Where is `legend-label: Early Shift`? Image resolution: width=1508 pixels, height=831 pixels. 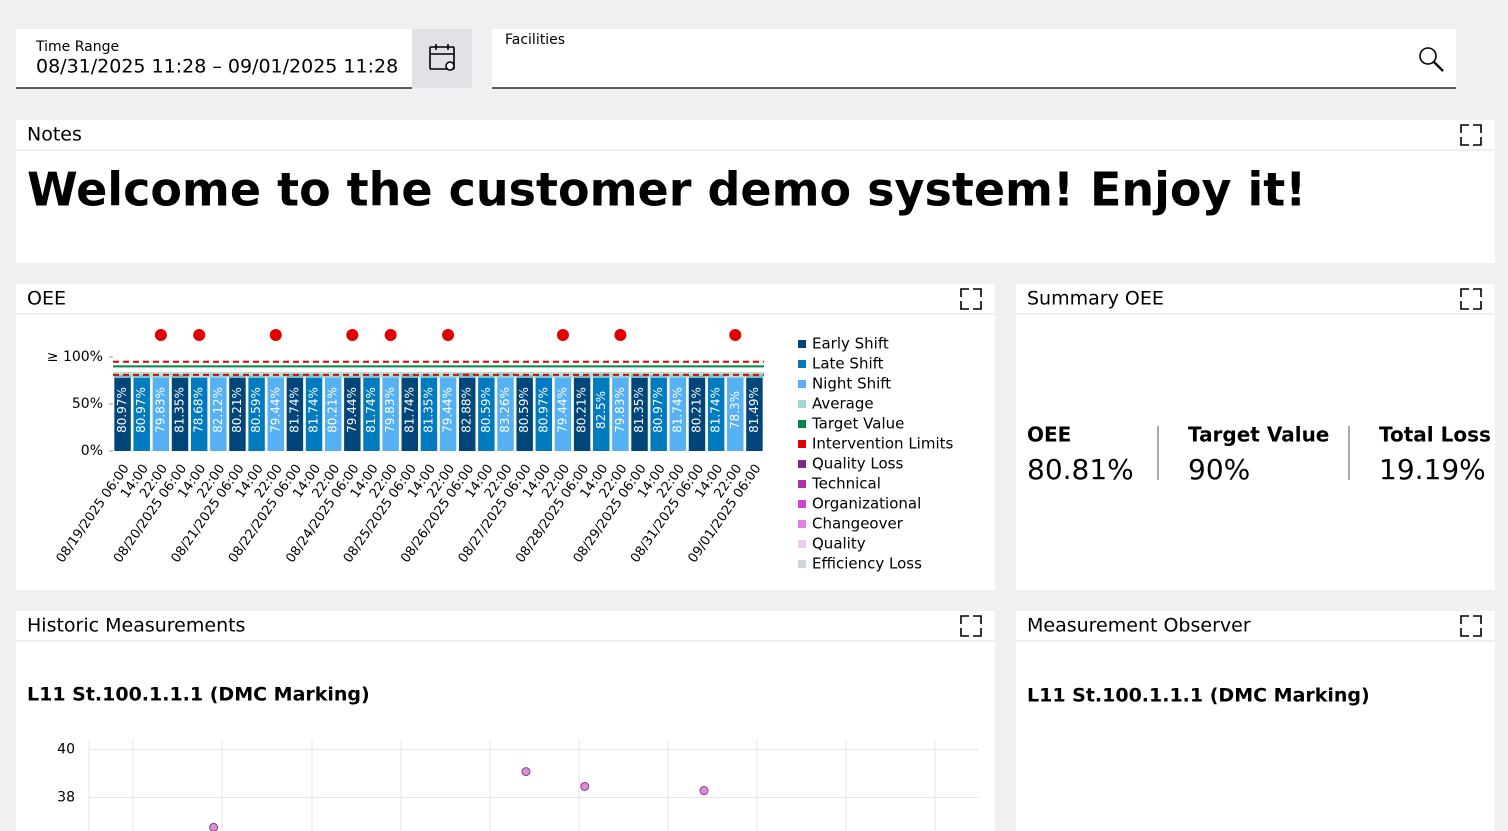 legend-label: Early Shift is located at coordinates (850, 344).